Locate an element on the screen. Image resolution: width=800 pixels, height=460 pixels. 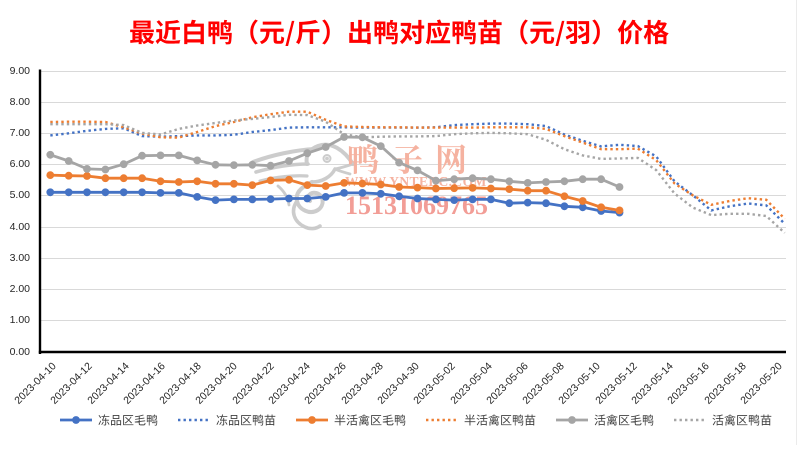
series-活禽区毛鸭 is located at coordinates (334, 162).